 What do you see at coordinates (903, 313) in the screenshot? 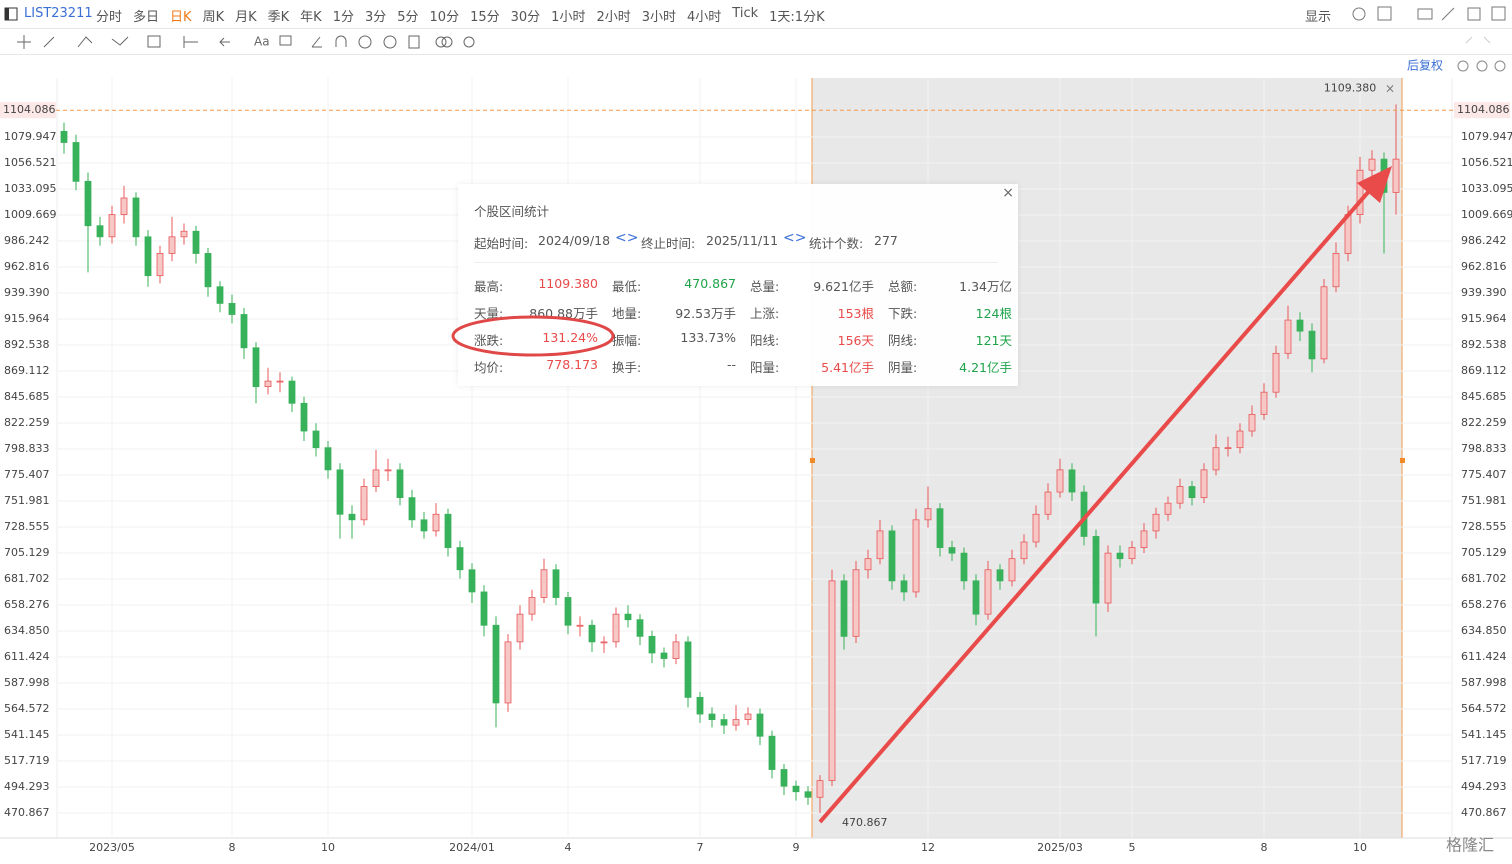
I see `stat-label: 下跌:` at bounding box center [903, 313].